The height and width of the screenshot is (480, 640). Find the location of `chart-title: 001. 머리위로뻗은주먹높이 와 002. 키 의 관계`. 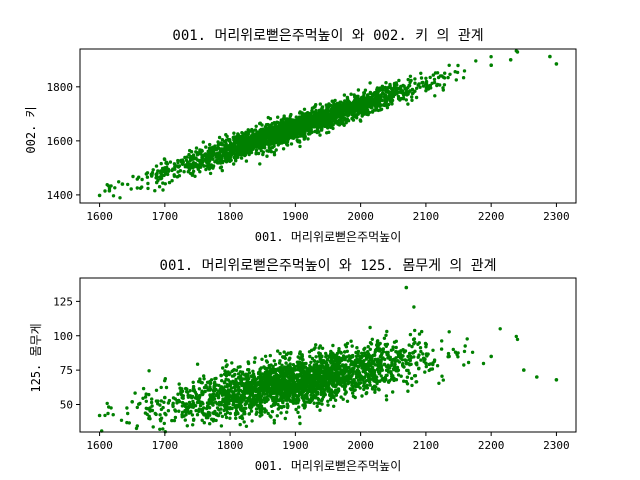

chart-title: 001. 머리위로뻗은주먹높이 와 002. 키 의 관계 is located at coordinates (327, 36).